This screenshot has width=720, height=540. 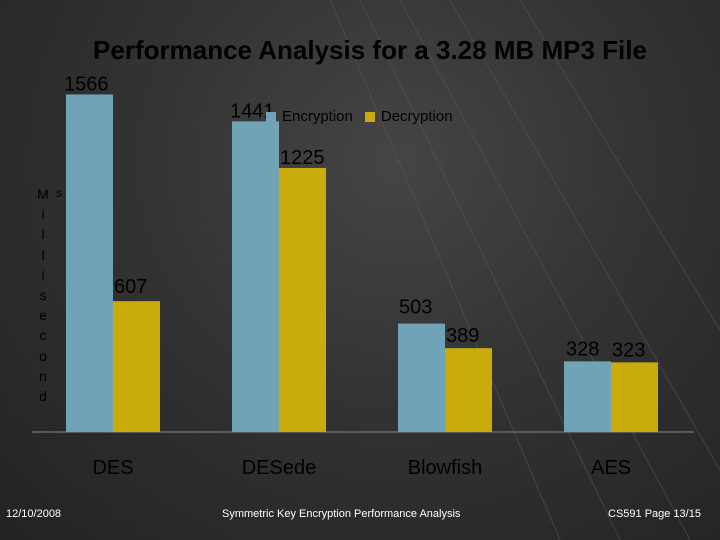 What do you see at coordinates (255, 276) in the screenshot?
I see `bar-encryption-desede` at bounding box center [255, 276].